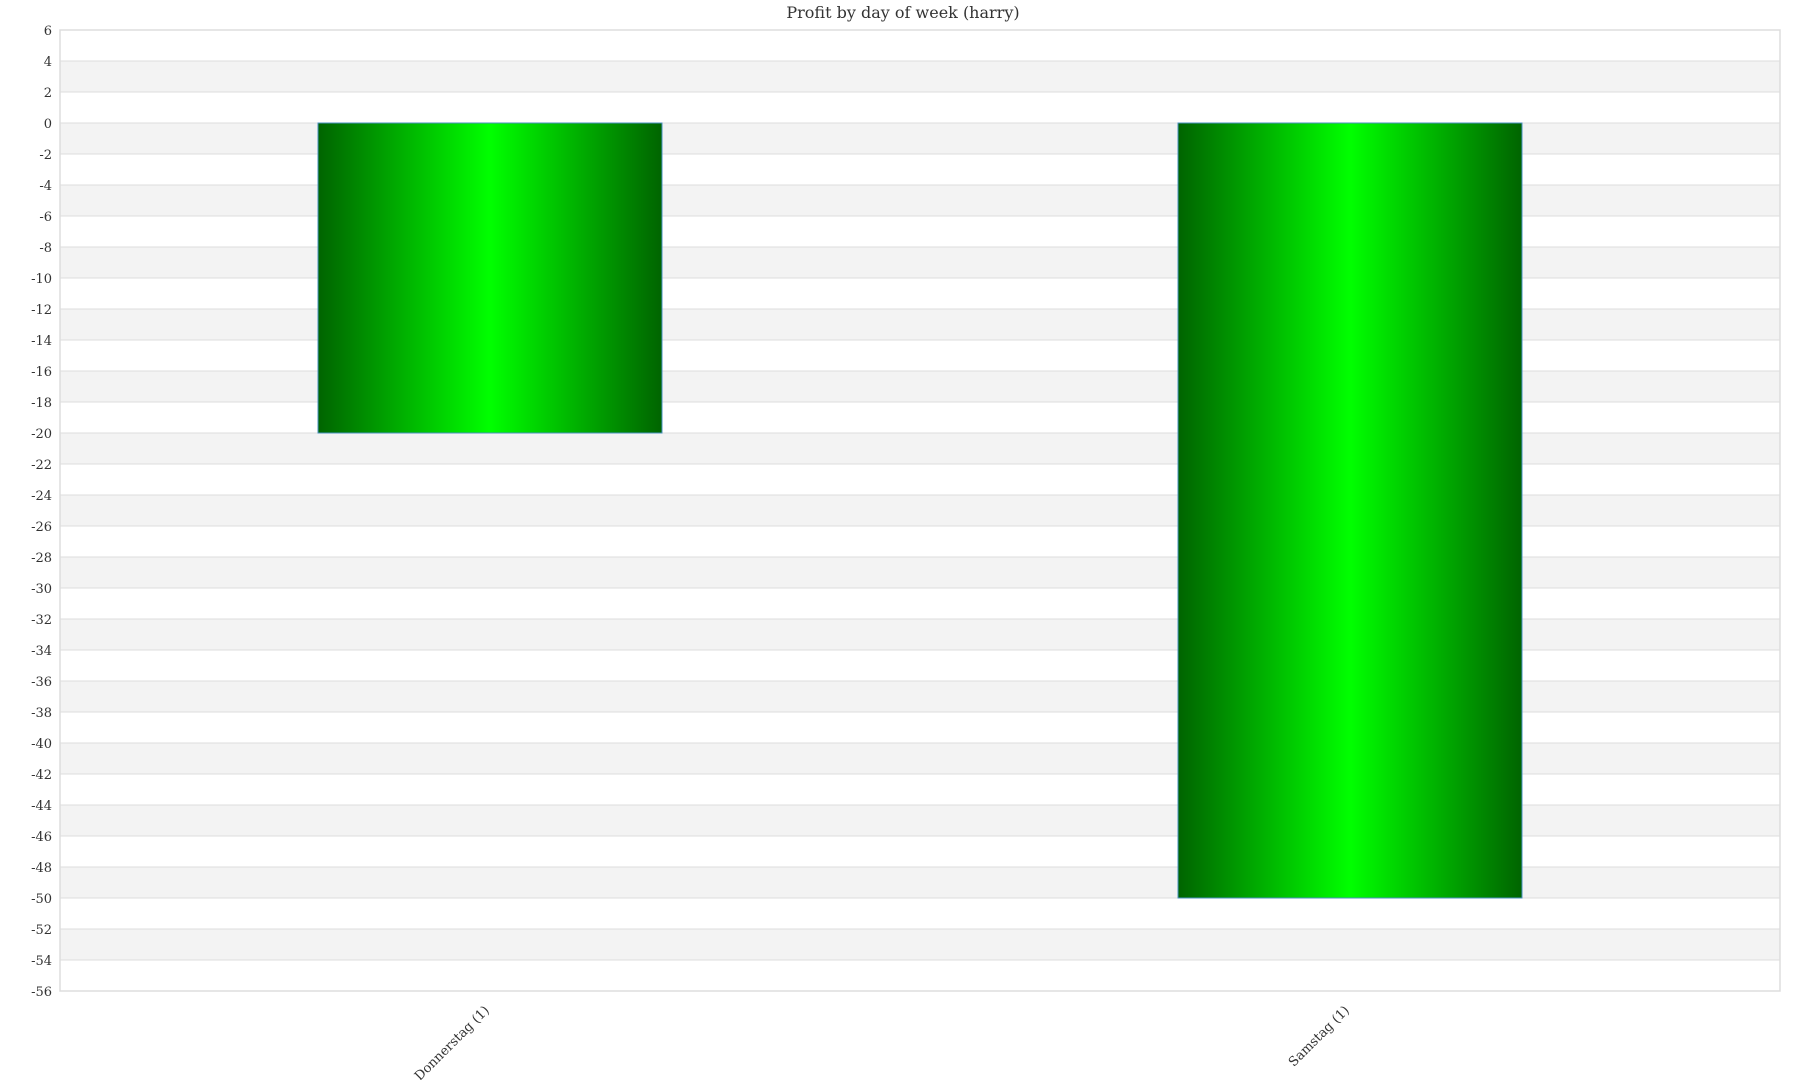 The height and width of the screenshot is (1084, 1800). What do you see at coordinates (41, 465) in the screenshot?
I see `y-tick-label: -22` at bounding box center [41, 465].